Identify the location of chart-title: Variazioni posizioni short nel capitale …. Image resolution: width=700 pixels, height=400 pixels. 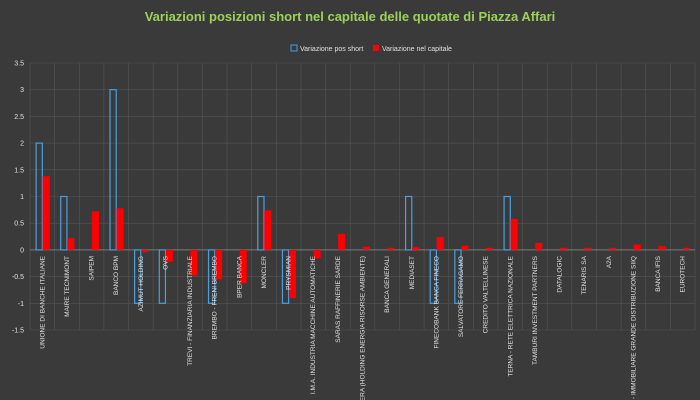
(350, 16).